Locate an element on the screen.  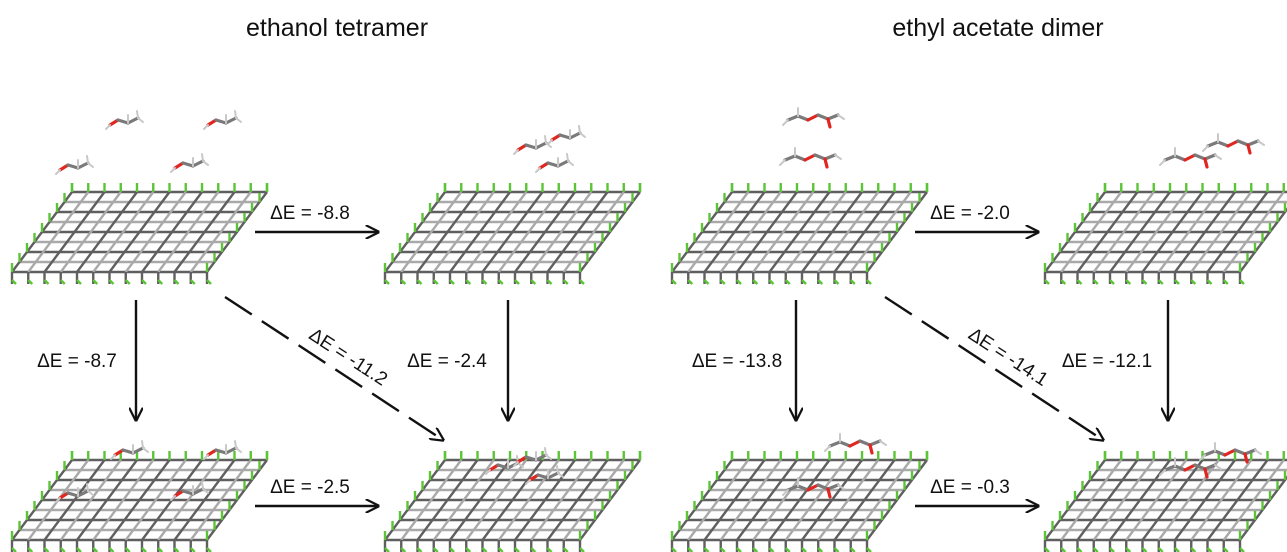
panel-title-ethanol: ethanol tetramer is located at coordinates (337, 28).